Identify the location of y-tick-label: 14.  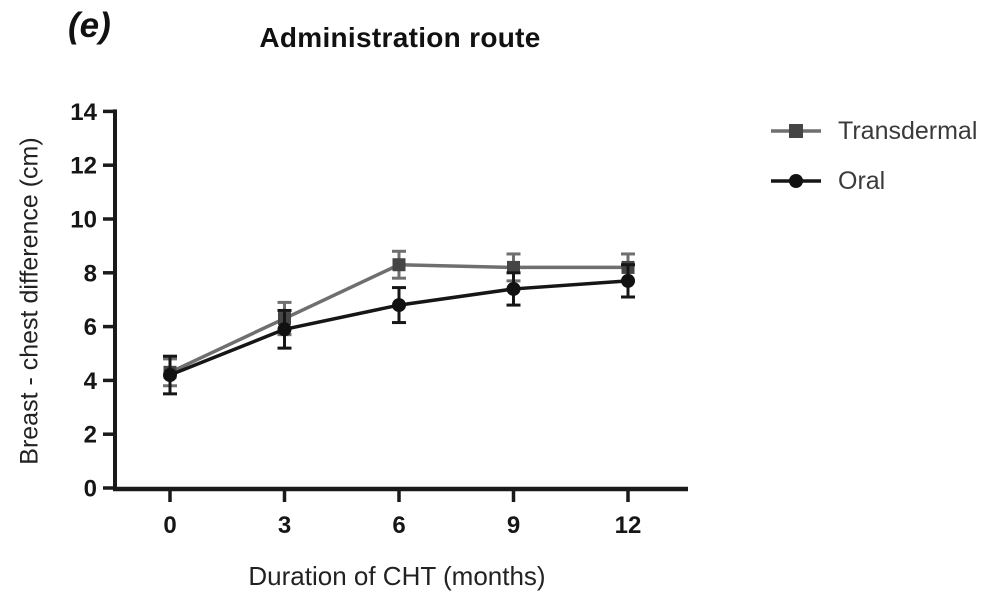
(83, 112).